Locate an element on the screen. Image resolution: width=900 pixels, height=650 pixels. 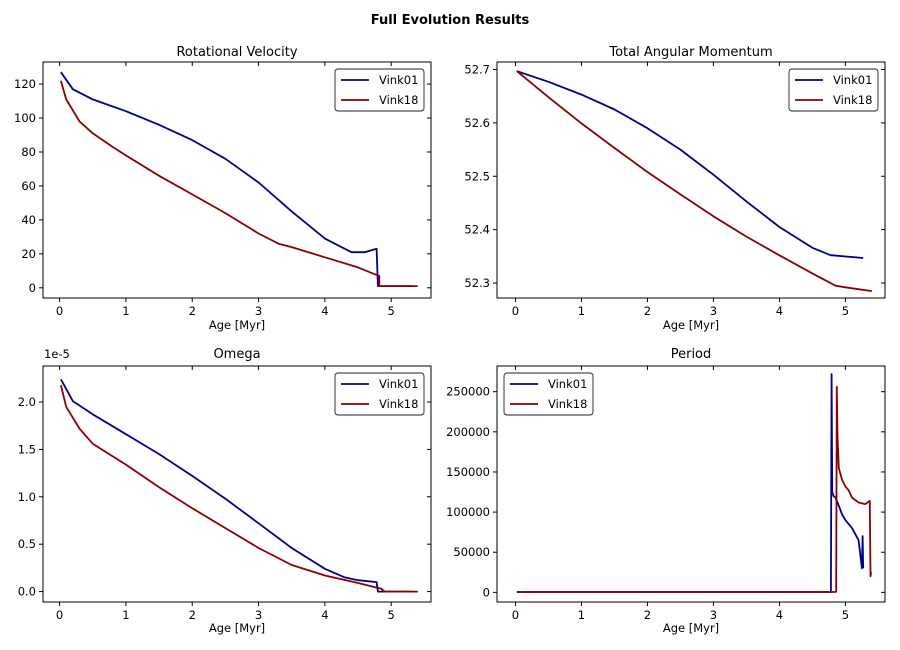
y-tick-label: 0.0 is located at coordinates (27, 592).